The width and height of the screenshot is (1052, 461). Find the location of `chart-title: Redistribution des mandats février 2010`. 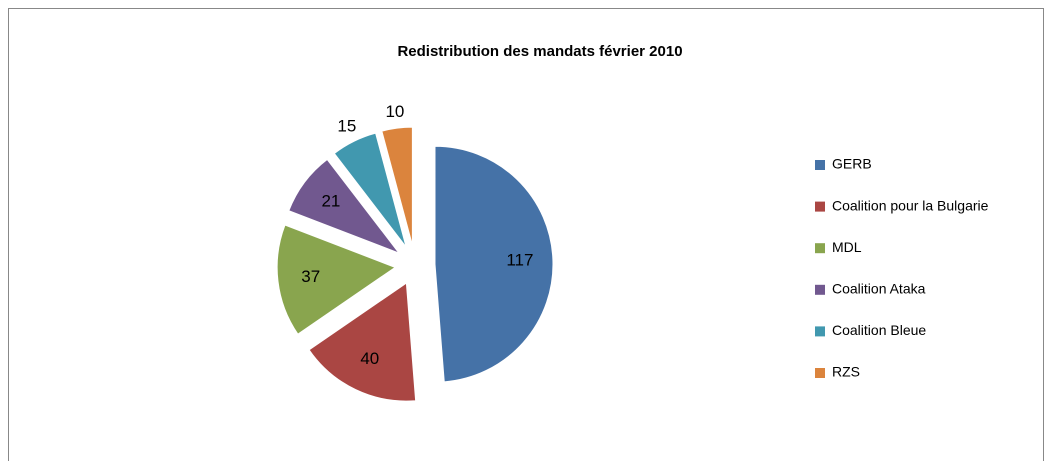

chart-title: Redistribution des mandats février 2010 is located at coordinates (539, 51).